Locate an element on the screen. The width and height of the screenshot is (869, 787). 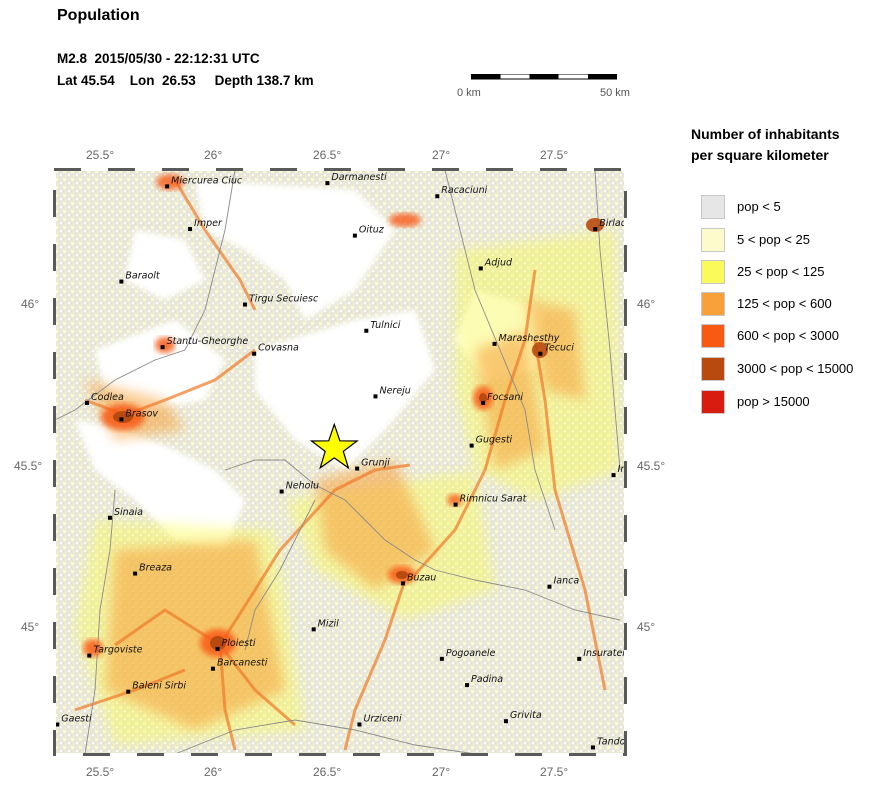
city-label: Baleni Sirbi is located at coordinates (159, 686).